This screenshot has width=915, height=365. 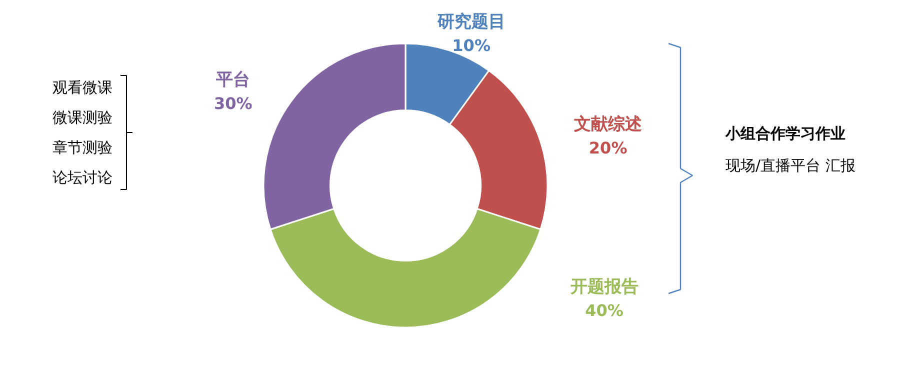 What do you see at coordinates (82, 177) in the screenshot?
I see `text: 论坛讨论` at bounding box center [82, 177].